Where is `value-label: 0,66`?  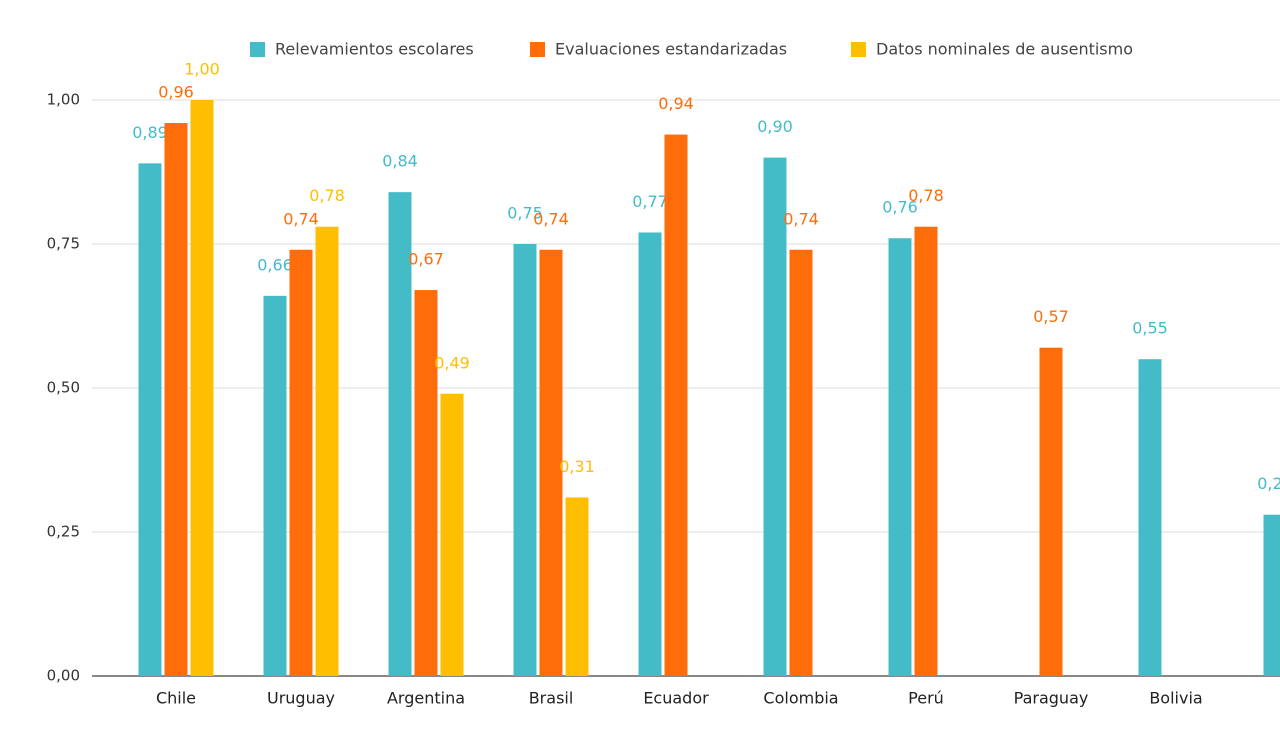
value-label: 0,66 is located at coordinates (275, 264).